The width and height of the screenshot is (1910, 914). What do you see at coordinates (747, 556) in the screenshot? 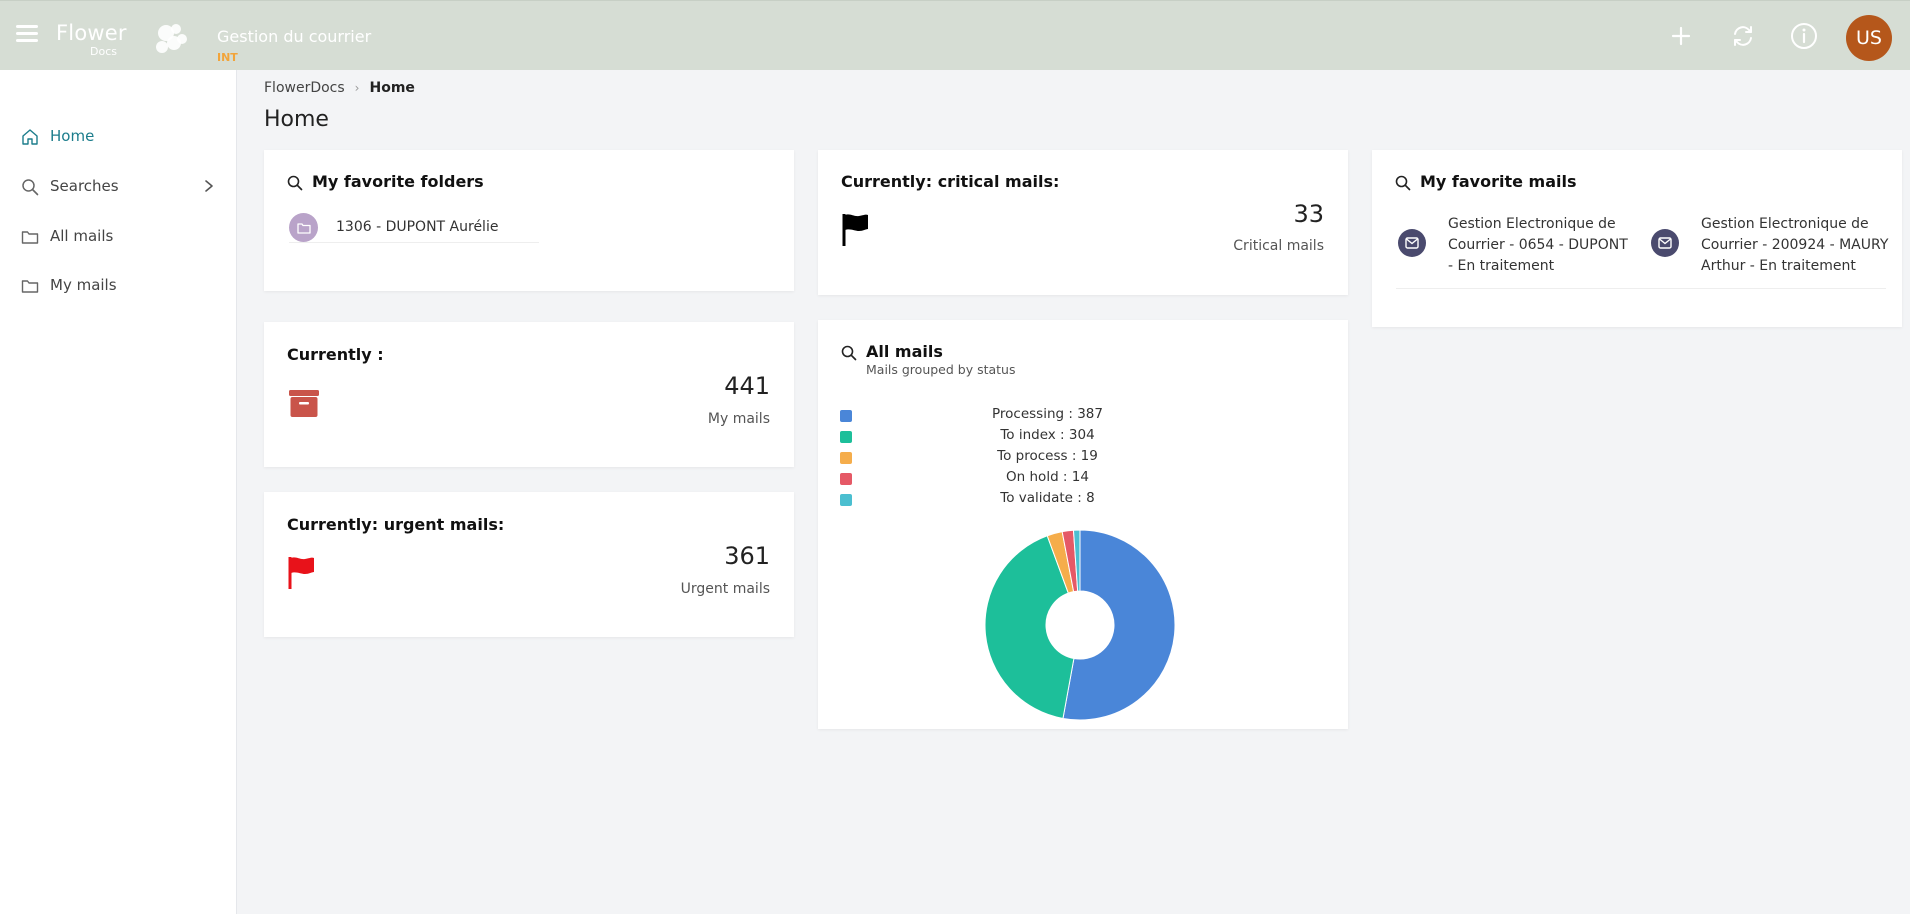
I see `urgent-count: 361` at bounding box center [747, 556].